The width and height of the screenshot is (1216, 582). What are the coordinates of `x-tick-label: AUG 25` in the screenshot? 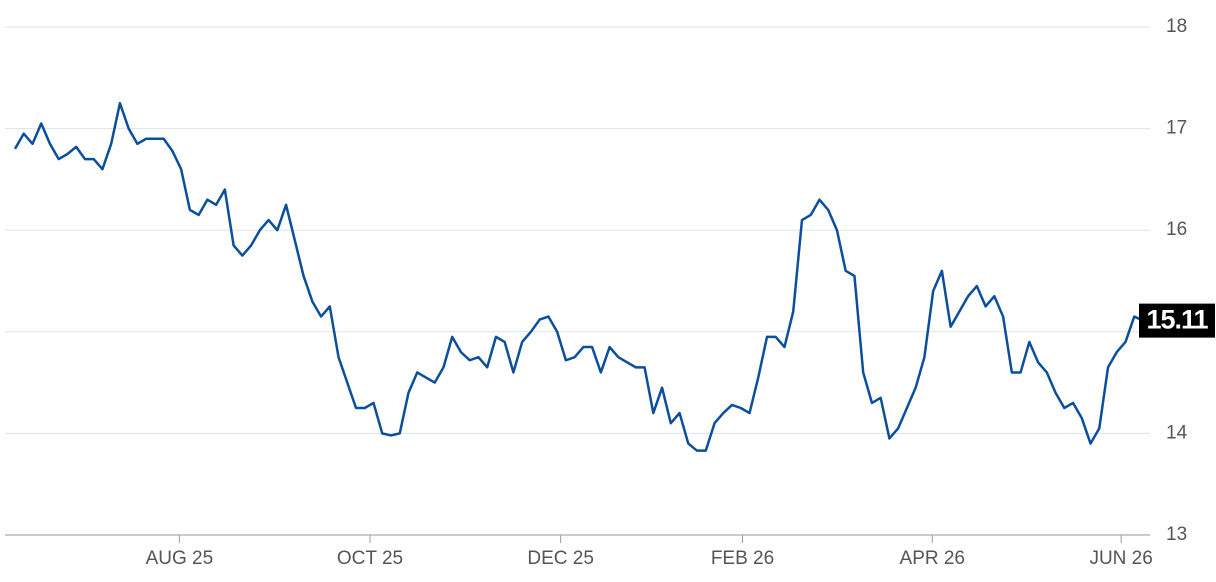 It's located at (180, 558).